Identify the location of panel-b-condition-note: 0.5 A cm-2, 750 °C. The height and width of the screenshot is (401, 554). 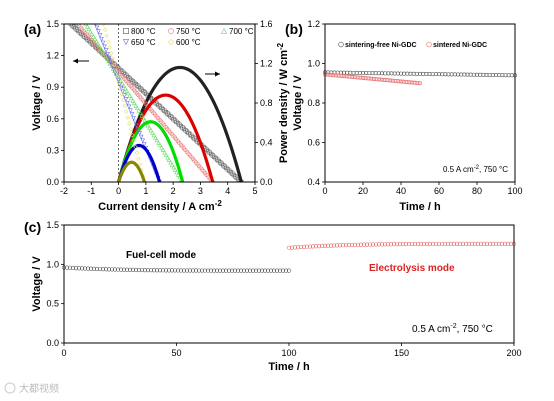
(475, 169).